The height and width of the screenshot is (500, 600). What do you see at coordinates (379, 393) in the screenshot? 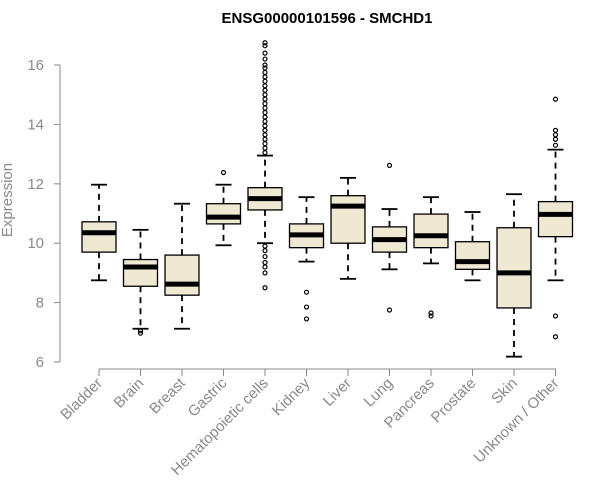
I see `x-tick-label: Lung` at bounding box center [379, 393].